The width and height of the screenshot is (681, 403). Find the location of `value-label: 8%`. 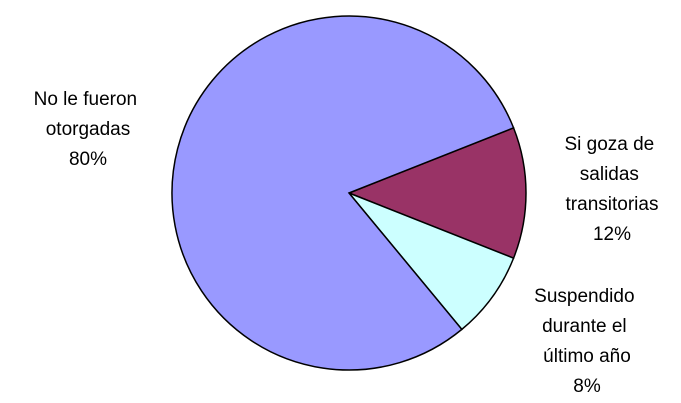

value-label: 8% is located at coordinates (587, 386).